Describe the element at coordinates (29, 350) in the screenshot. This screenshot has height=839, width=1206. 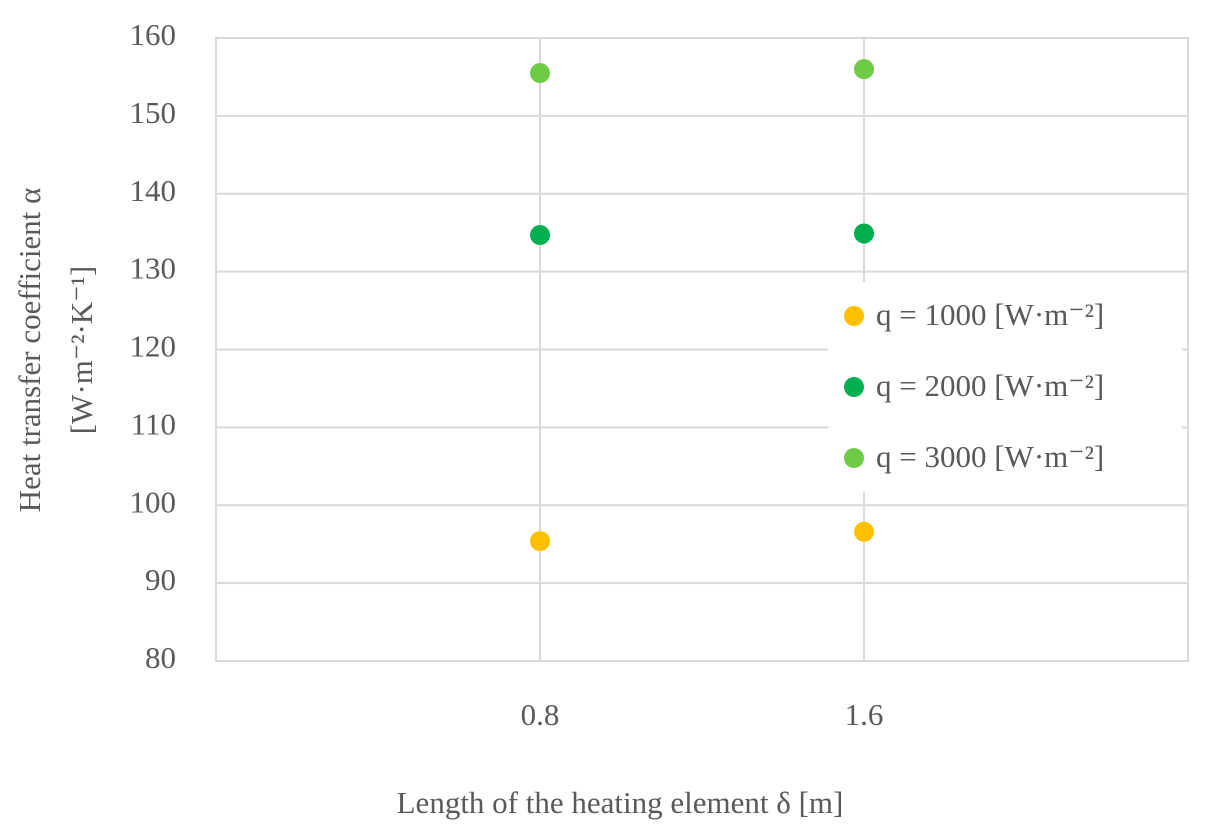
I see `y-axis-title: Heat transfer coefficient α` at that location.